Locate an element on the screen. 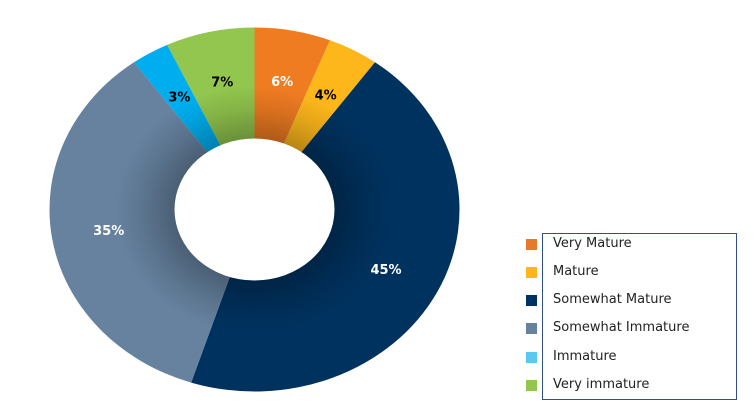 The width and height of the screenshot is (755, 415). legend-item-somewhat-immature: Somewhat Immature is located at coordinates (636, 328).